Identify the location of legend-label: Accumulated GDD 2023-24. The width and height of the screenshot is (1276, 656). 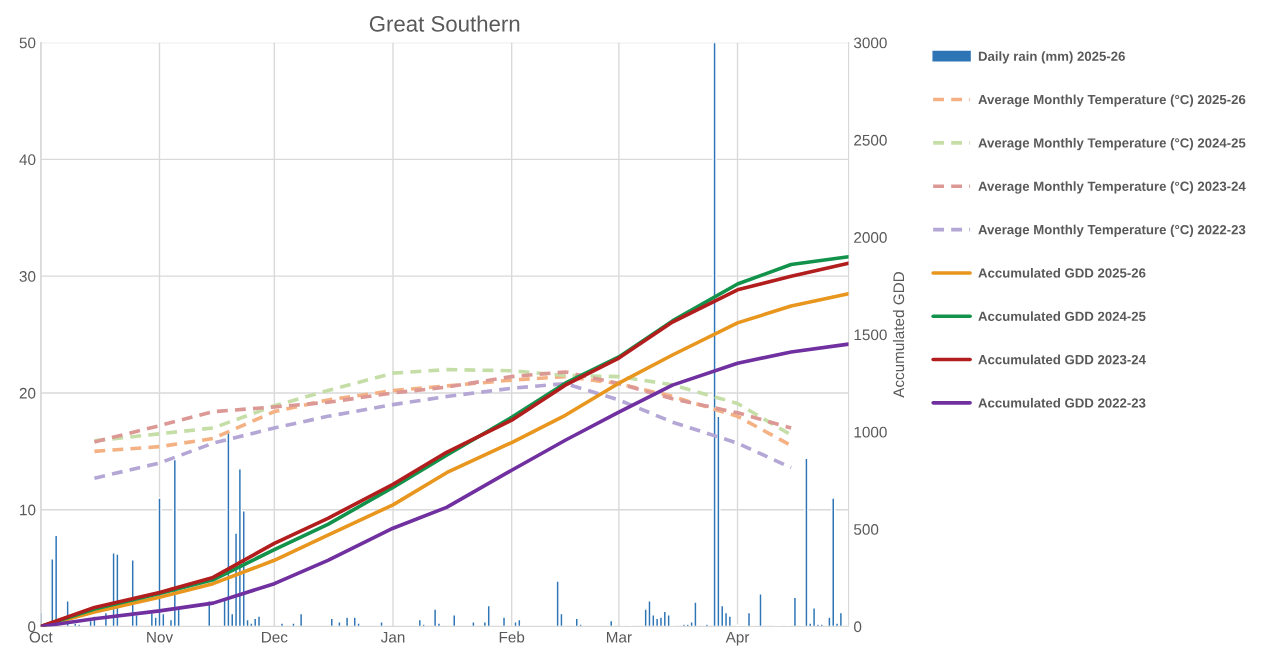
(1062, 359).